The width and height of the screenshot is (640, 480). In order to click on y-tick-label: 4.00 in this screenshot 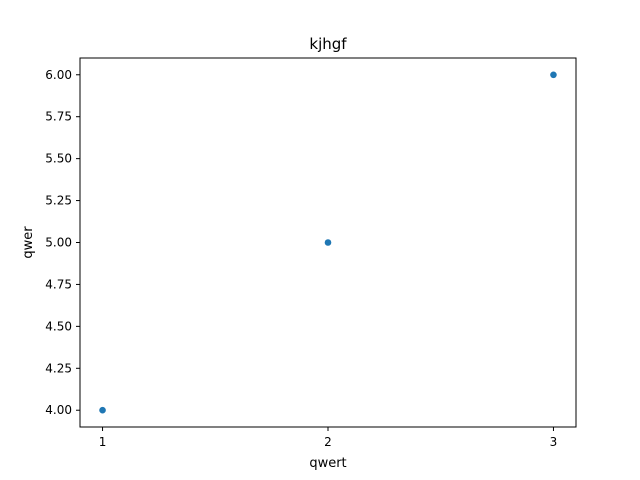, I will do `click(58, 410)`.